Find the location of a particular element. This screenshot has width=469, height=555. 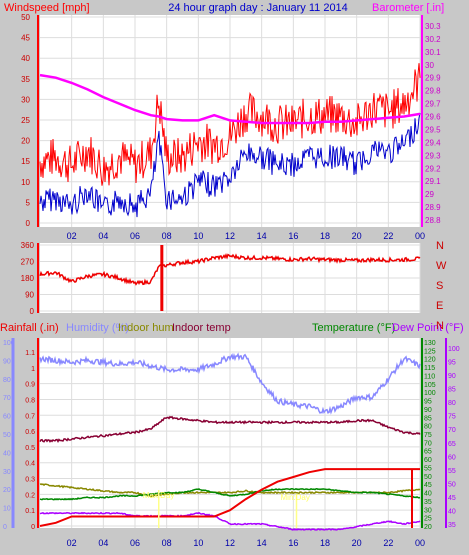

dewpoint-tick-label: 55 is located at coordinates (452, 471).